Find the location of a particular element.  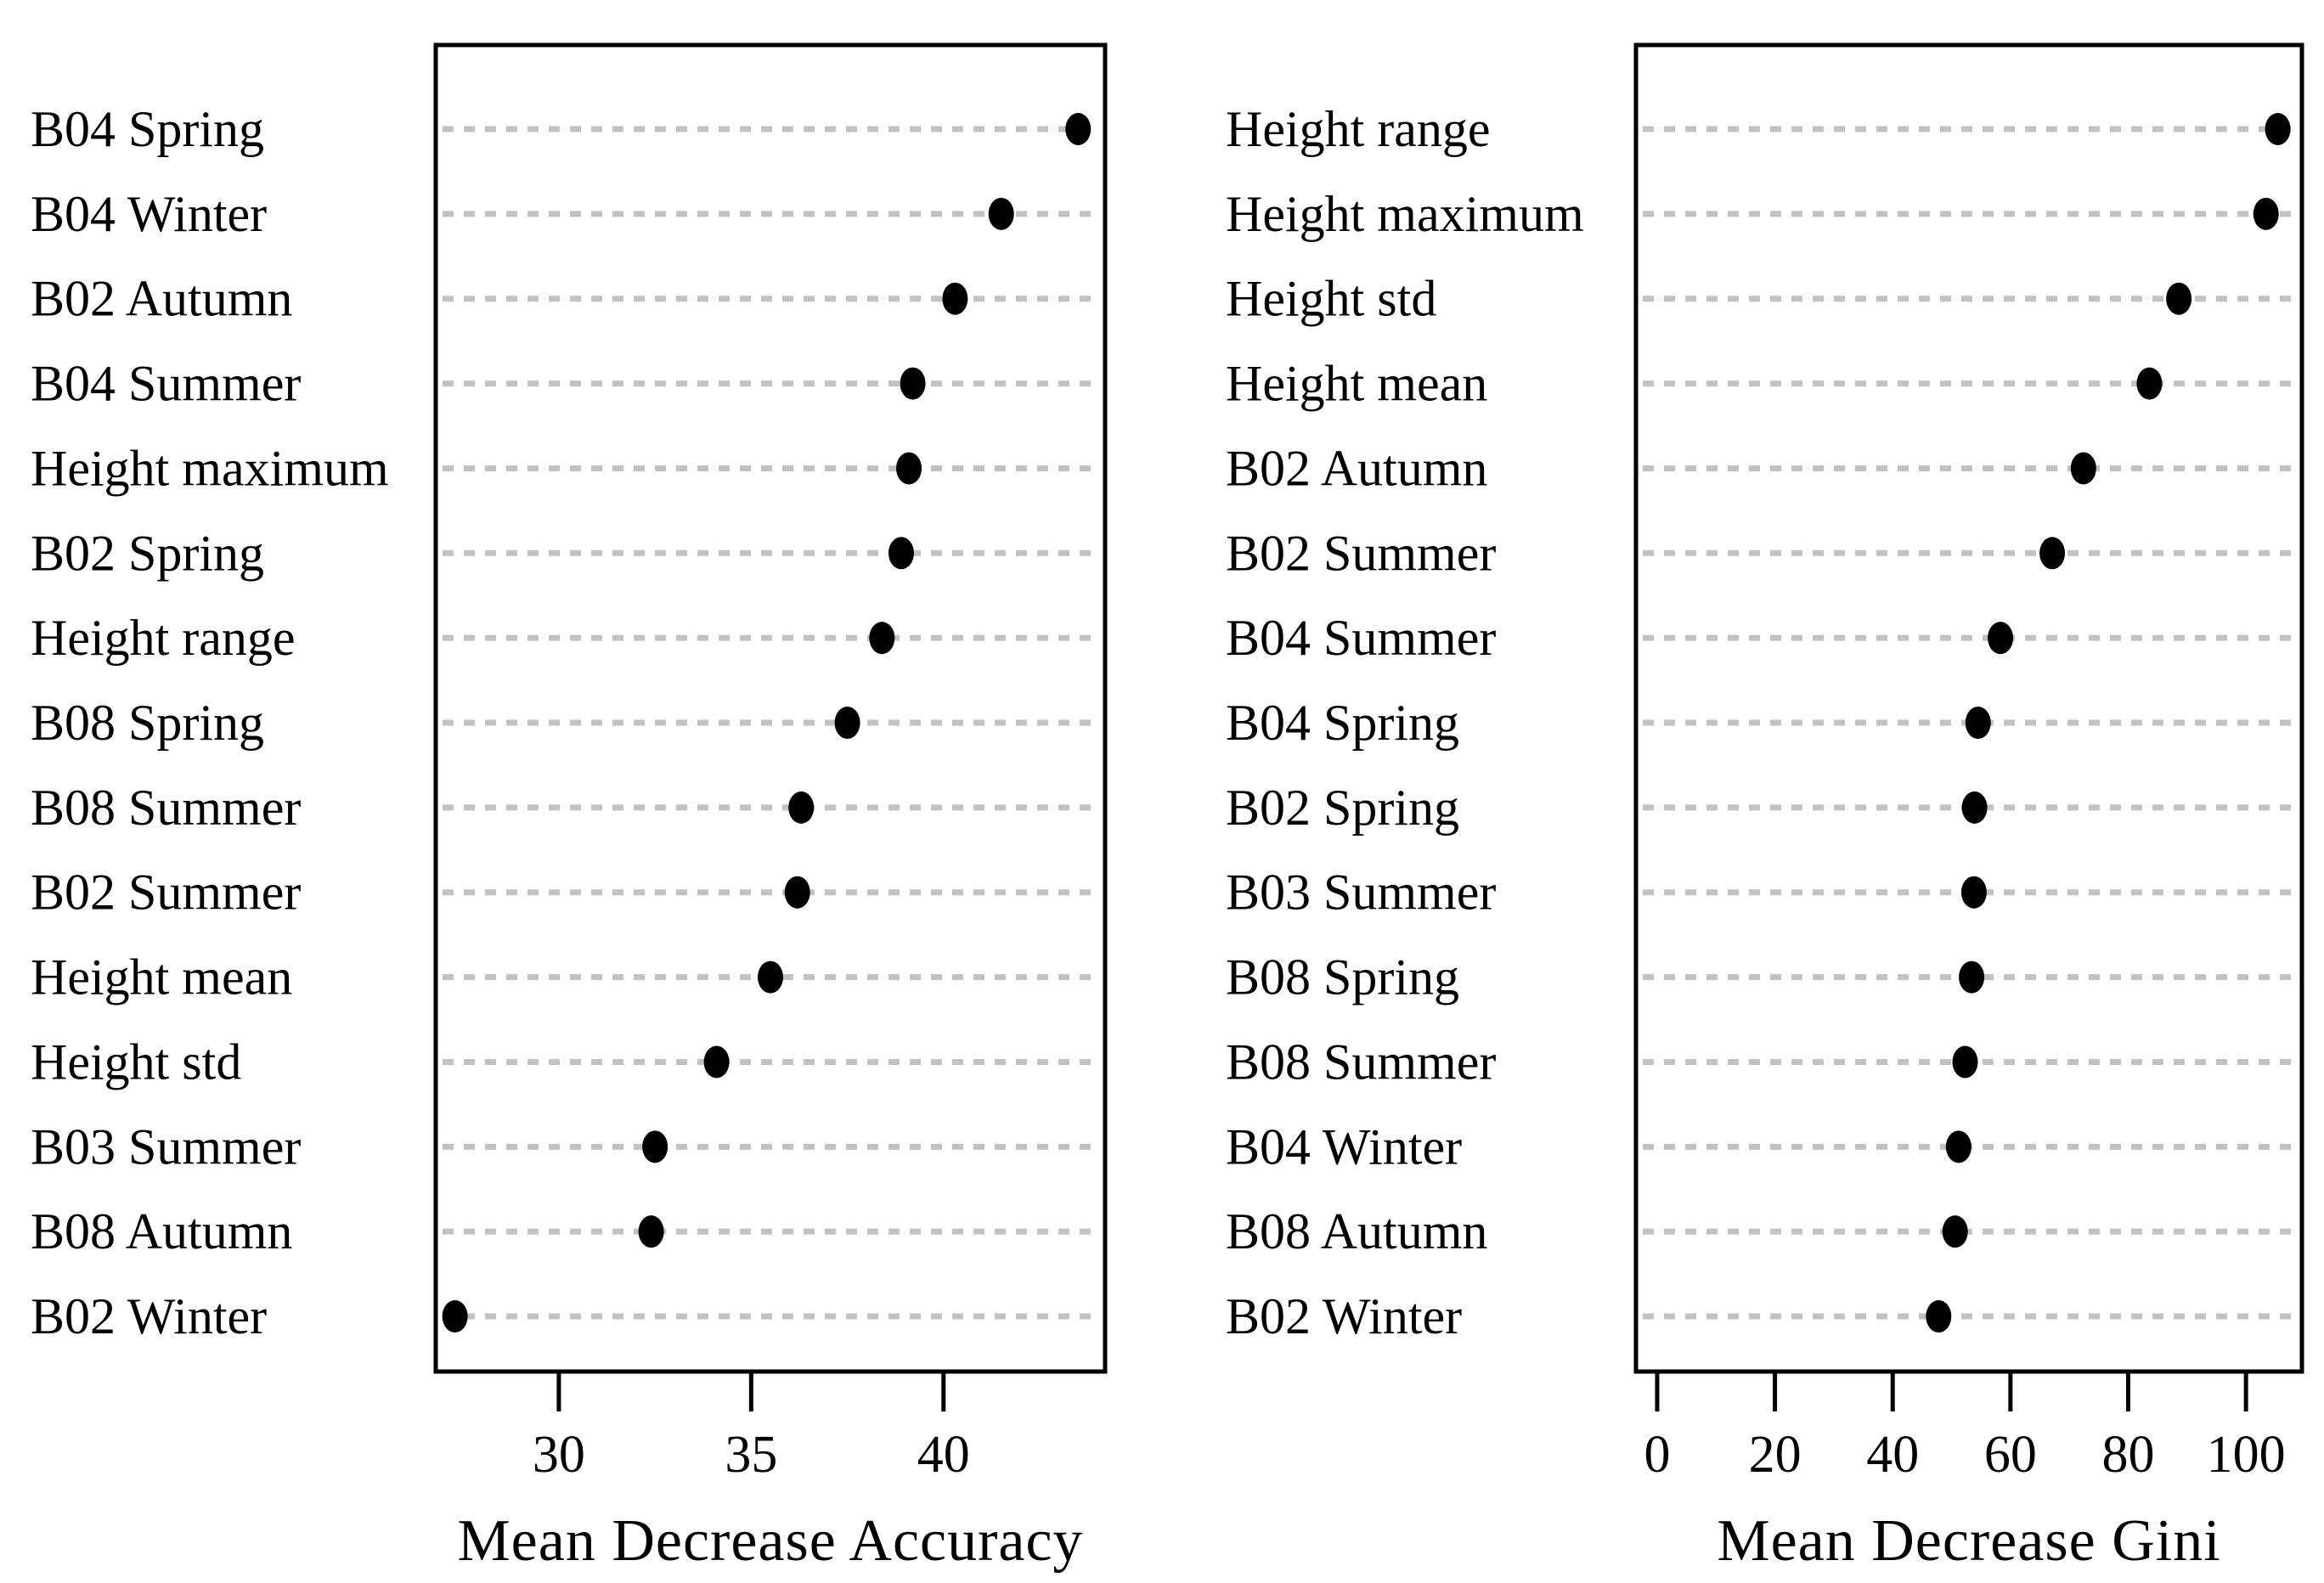

x-axis-tick-label: 20 is located at coordinates (1775, 1455).